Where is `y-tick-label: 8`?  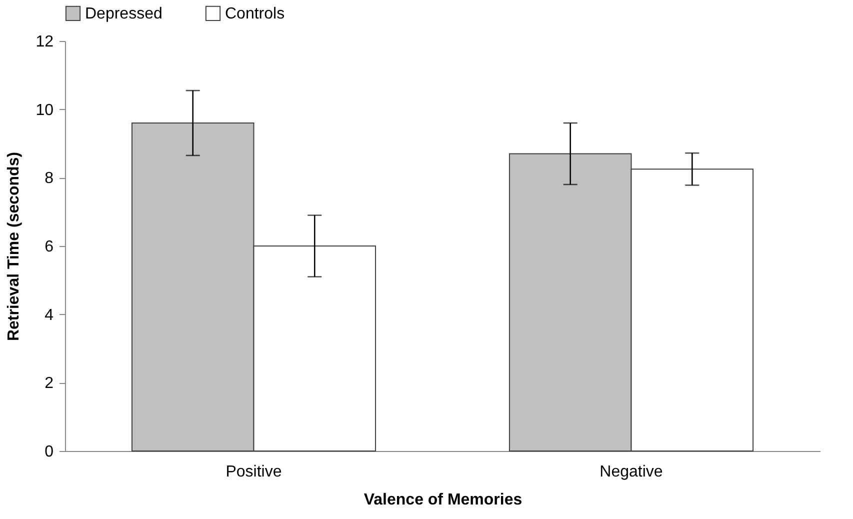
y-tick-label: 8 is located at coordinates (49, 179).